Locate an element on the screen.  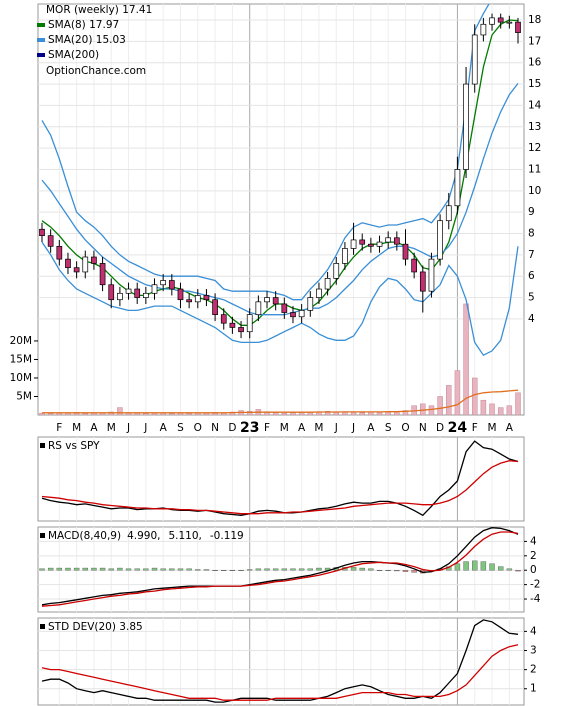
panel-title: RS vs SPY is located at coordinates (74, 446).